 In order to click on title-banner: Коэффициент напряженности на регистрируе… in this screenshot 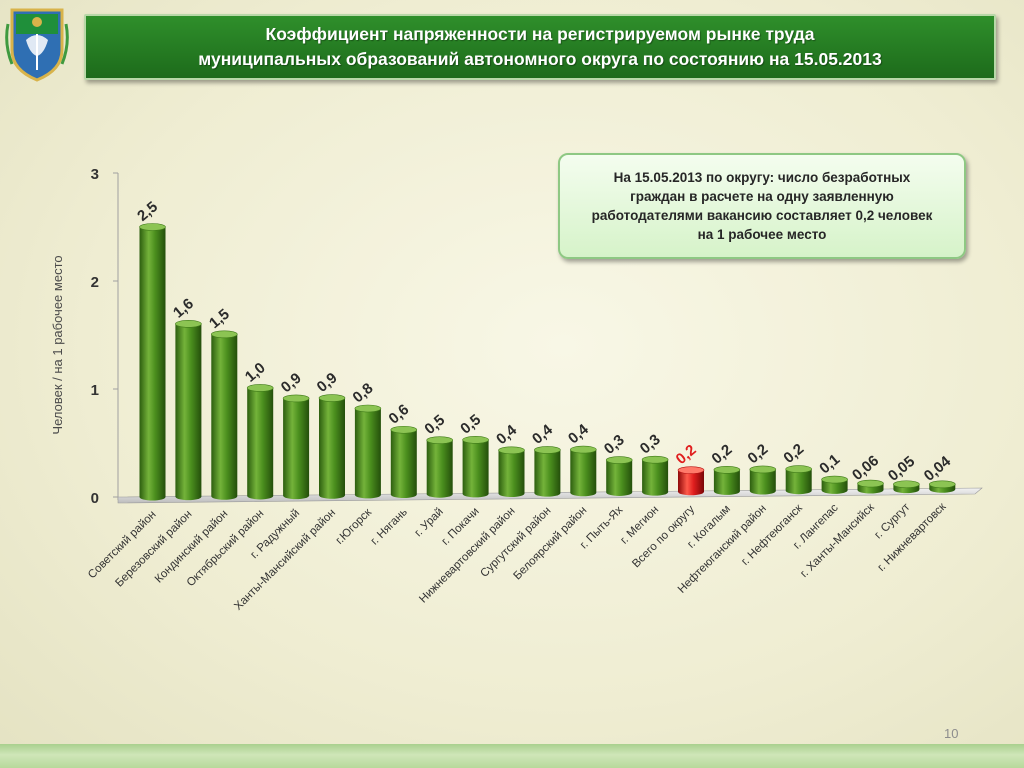, I will do `click(540, 47)`.